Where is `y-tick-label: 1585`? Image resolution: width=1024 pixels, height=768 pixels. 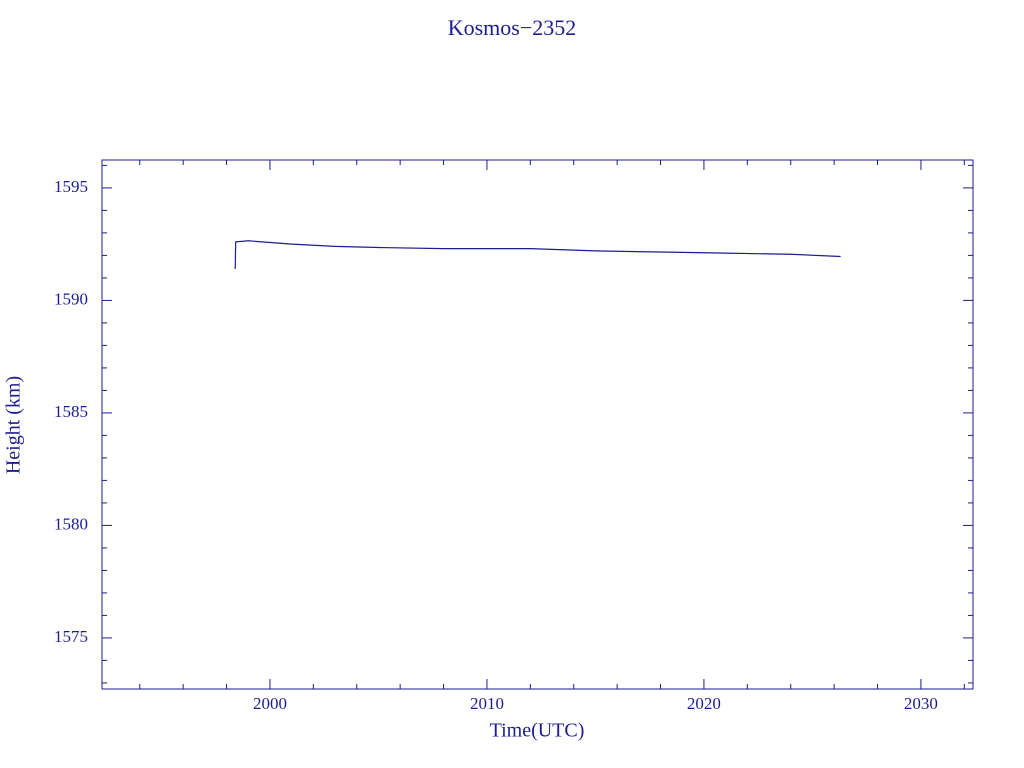
y-tick-label: 1585 is located at coordinates (71, 411).